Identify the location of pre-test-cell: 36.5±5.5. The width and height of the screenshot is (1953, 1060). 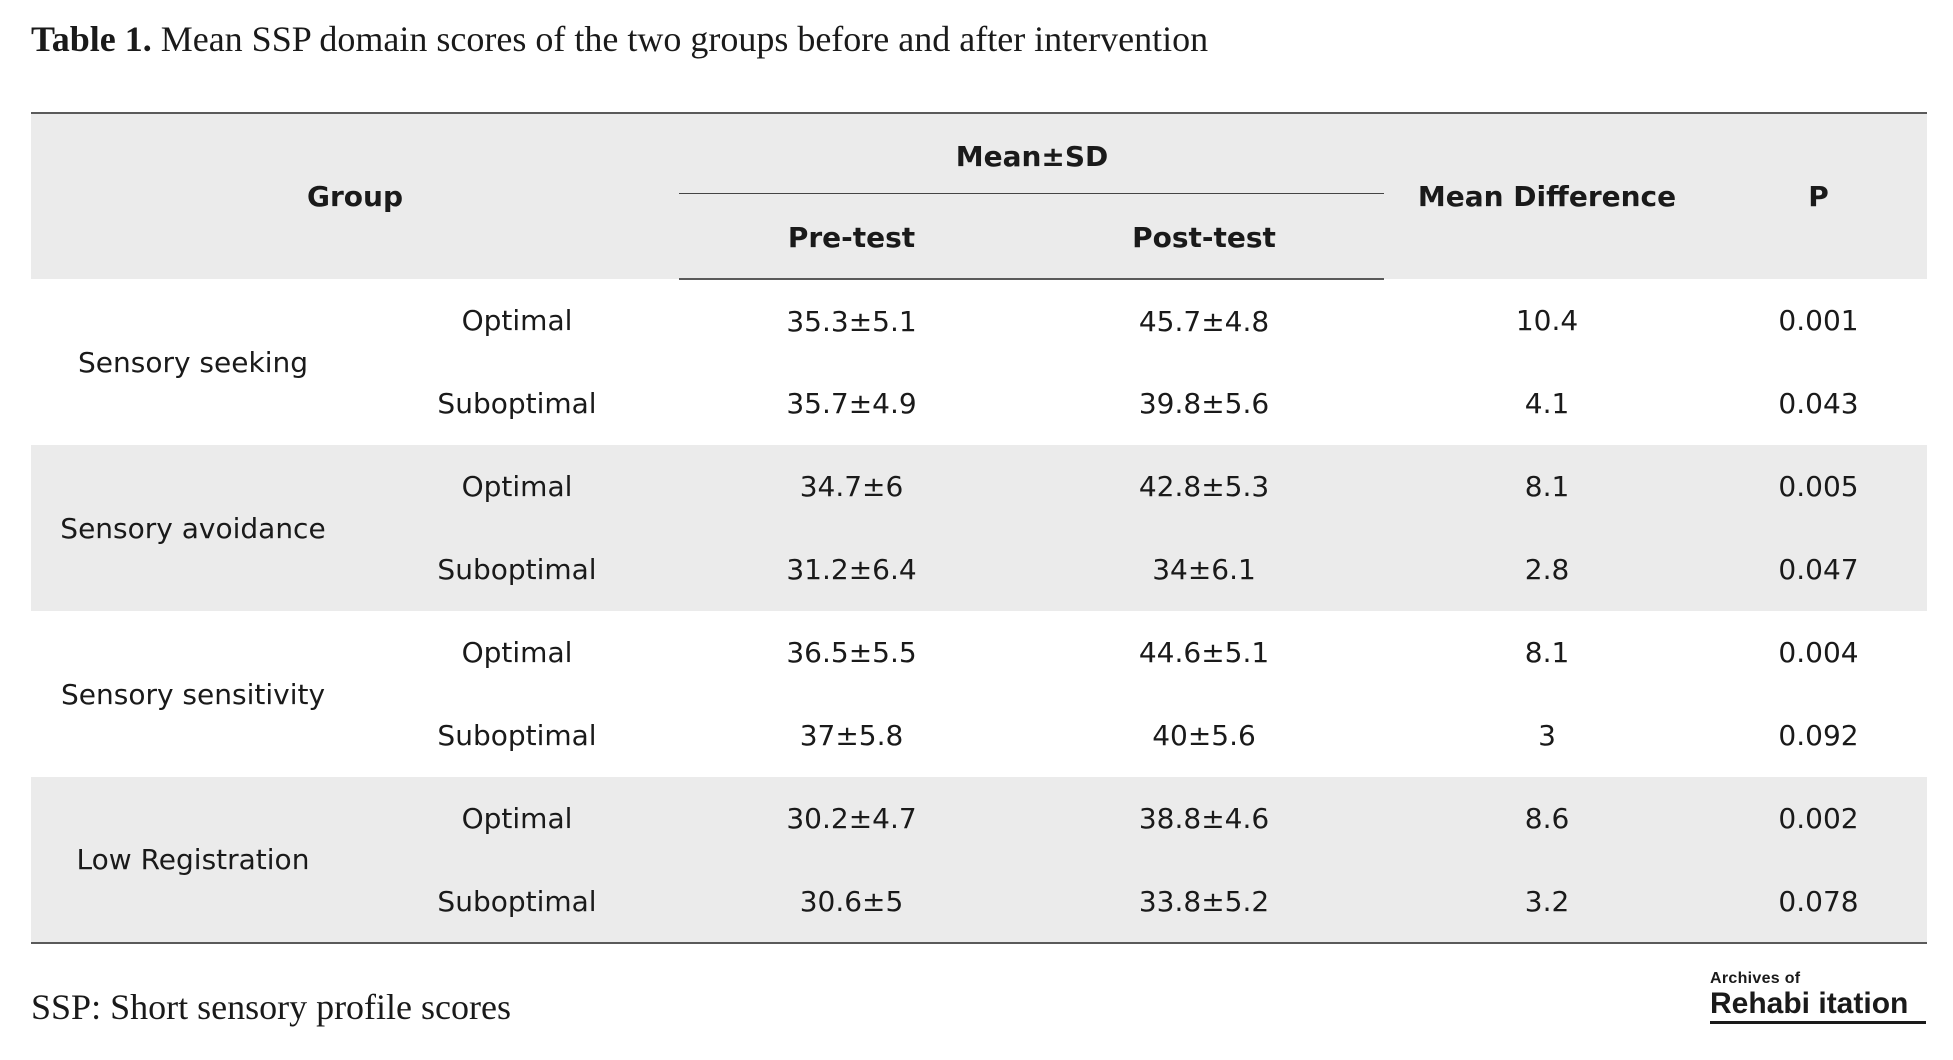
(851, 652).